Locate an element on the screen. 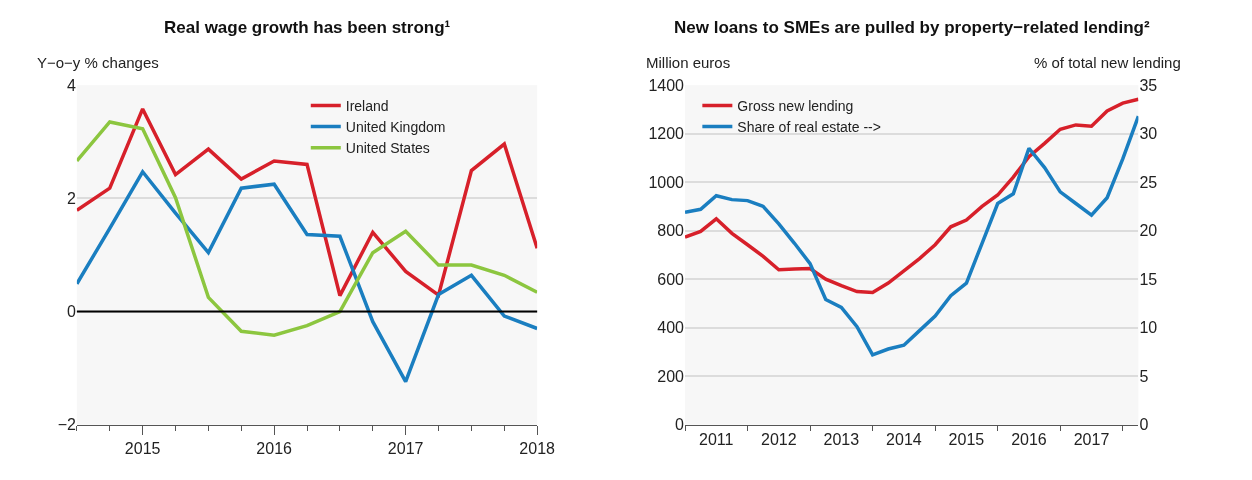  chart-title: Real wage growth has been strong¹ is located at coordinates (307, 27).